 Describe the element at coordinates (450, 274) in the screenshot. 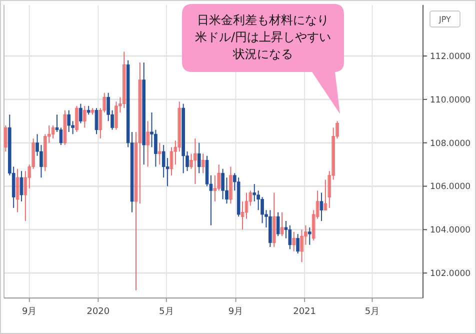

I see `y-tick-label: 102.0000` at that location.